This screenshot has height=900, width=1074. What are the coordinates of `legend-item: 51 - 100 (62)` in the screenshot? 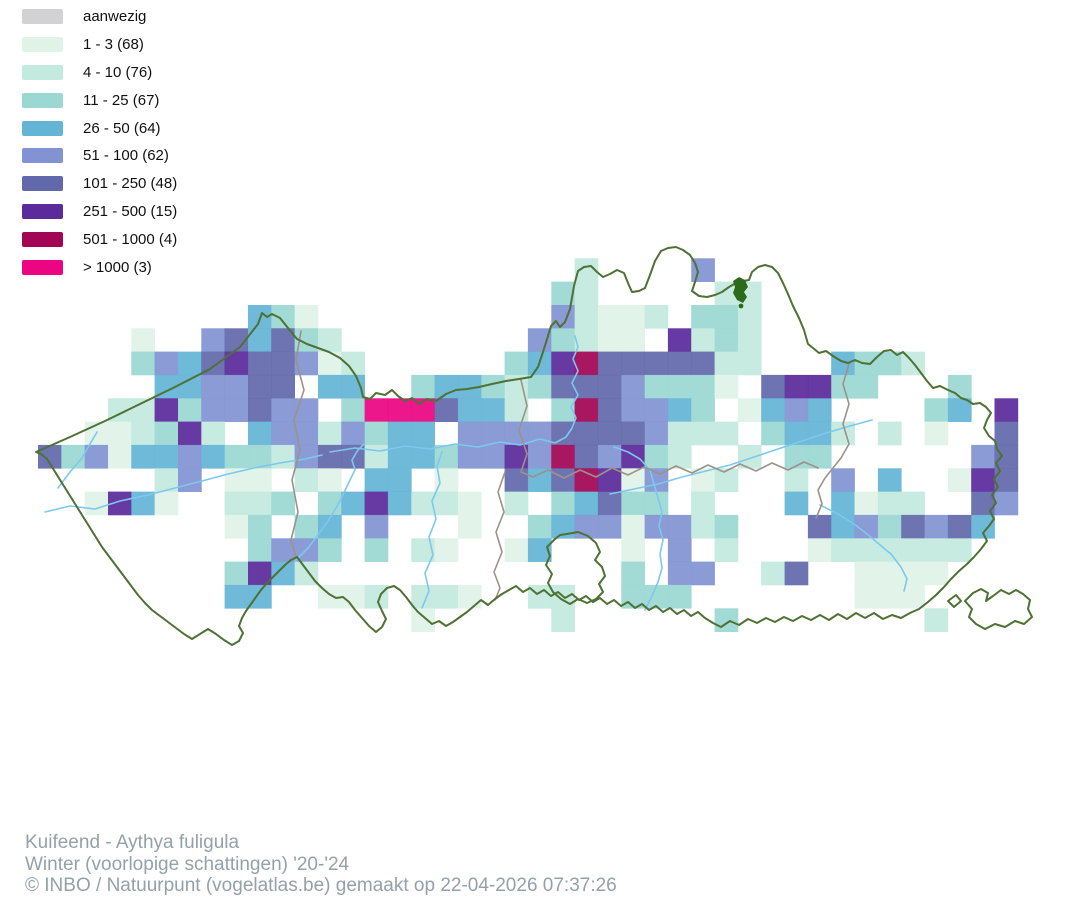 It's located at (99, 156).